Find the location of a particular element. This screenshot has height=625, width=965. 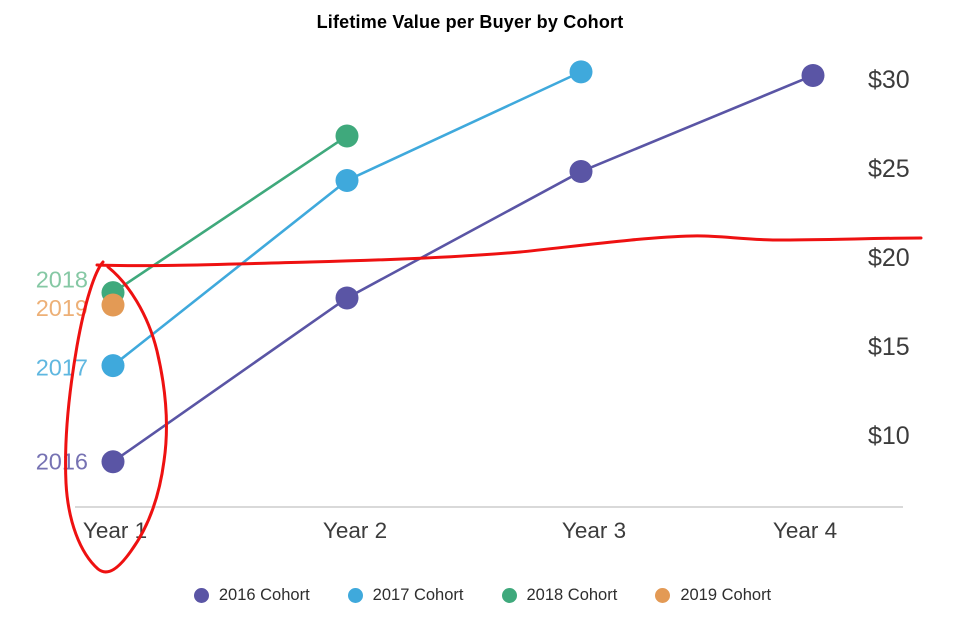

legend-item-2017-cohort: 2017 Cohort is located at coordinates (405, 595).